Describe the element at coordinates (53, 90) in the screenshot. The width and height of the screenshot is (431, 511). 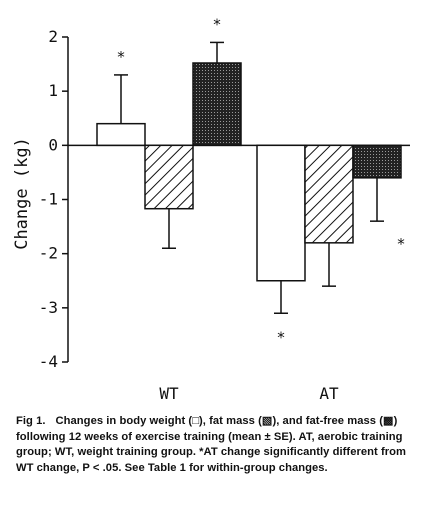
I see `y-tick-label: 1` at that location.